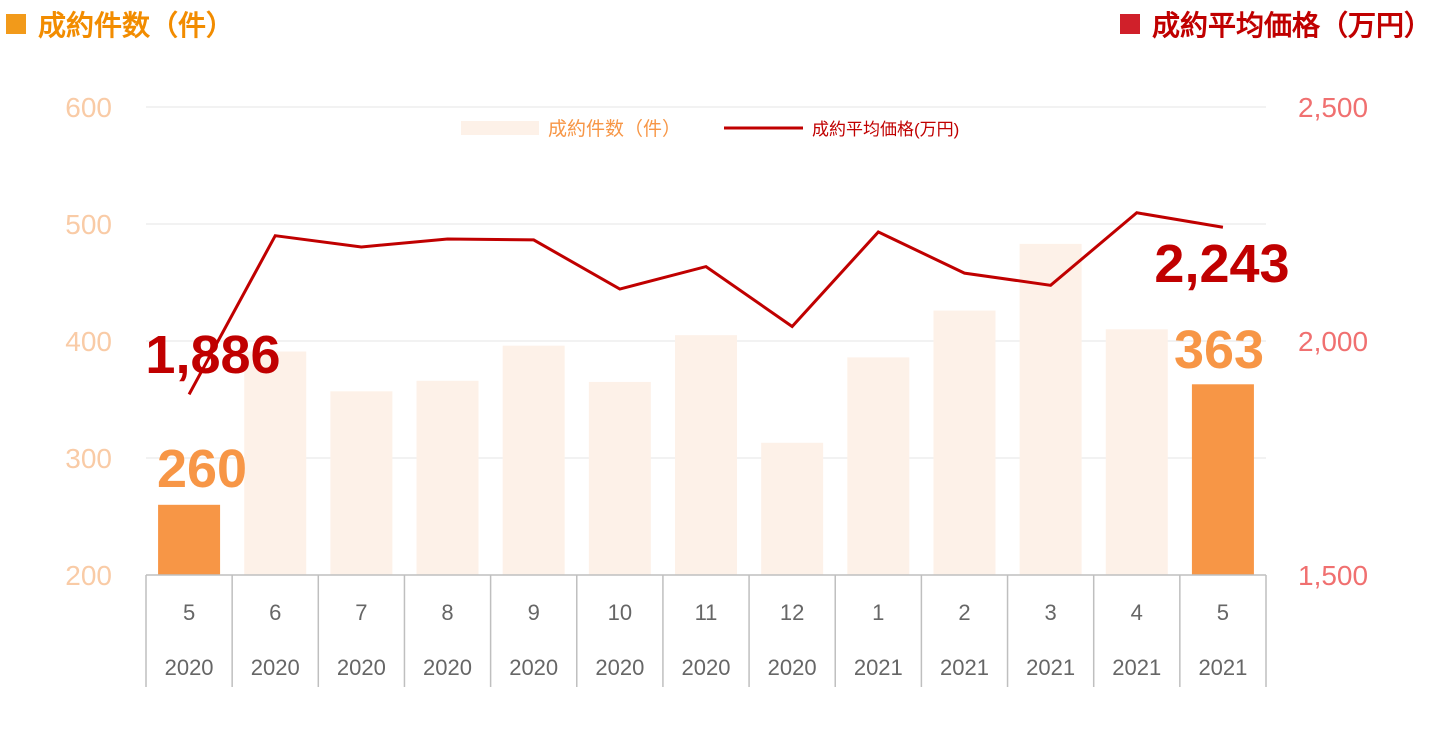 The width and height of the screenshot is (1440, 738). What do you see at coordinates (878, 612) in the screenshot?
I see `category-month-label: 1` at bounding box center [878, 612].